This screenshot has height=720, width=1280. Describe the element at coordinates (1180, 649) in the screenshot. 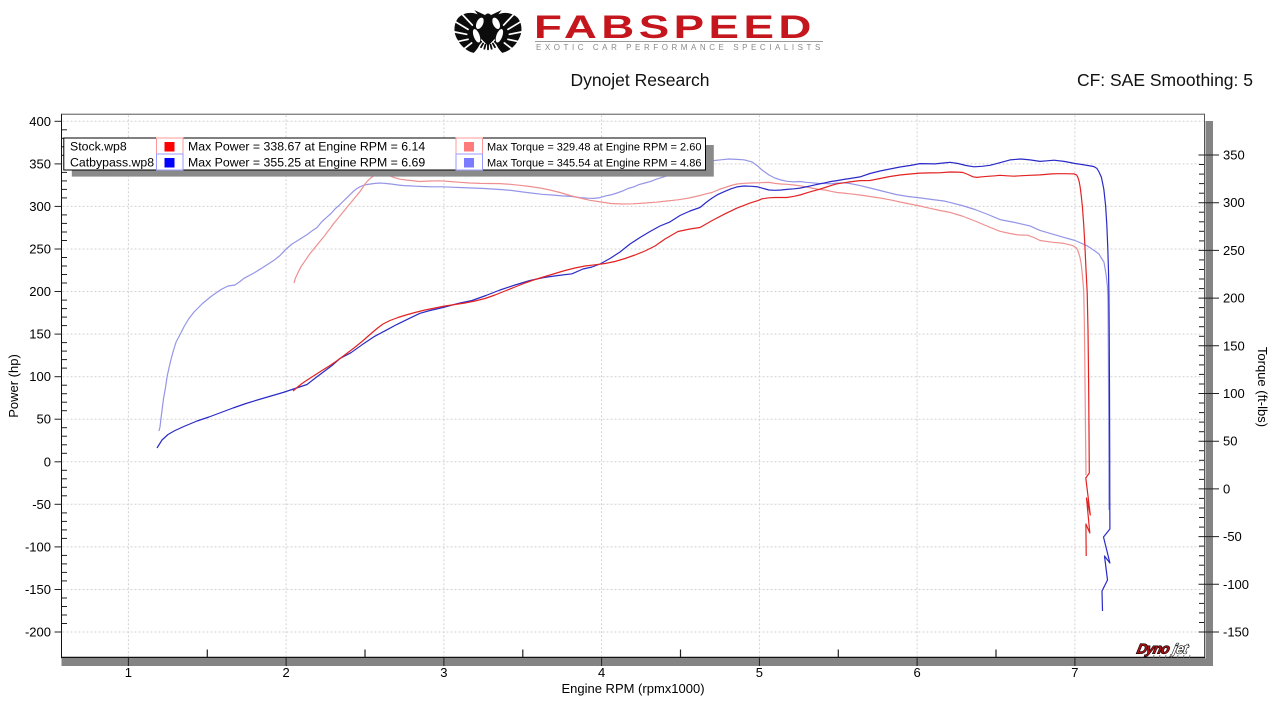

I see `svg-text: jet` at that location.